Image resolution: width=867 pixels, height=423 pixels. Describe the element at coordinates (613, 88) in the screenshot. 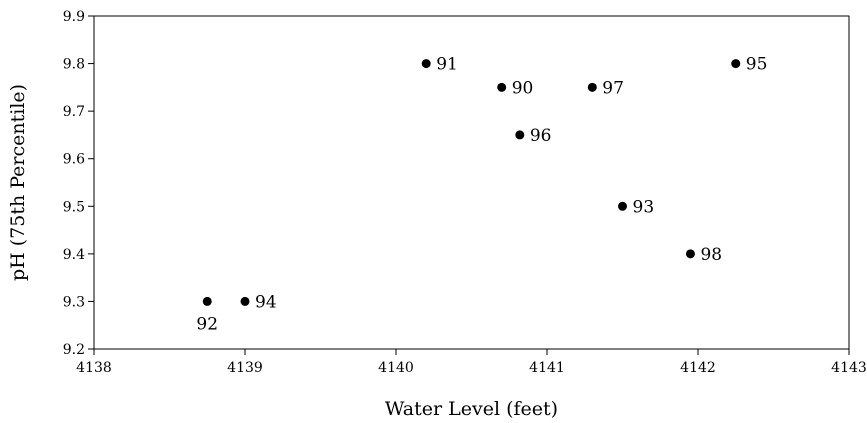

I see `data-point-label-97: 97` at that location.